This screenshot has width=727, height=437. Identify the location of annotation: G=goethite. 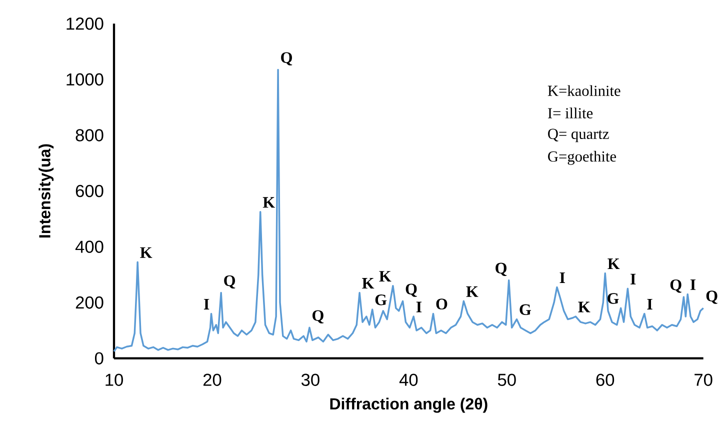
(582, 157).